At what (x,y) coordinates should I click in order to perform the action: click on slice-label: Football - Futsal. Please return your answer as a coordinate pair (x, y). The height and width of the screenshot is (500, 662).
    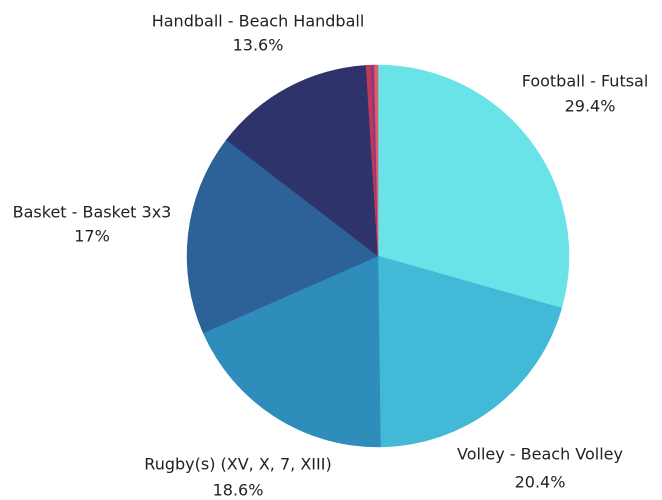
    Looking at the image, I should click on (585, 81).